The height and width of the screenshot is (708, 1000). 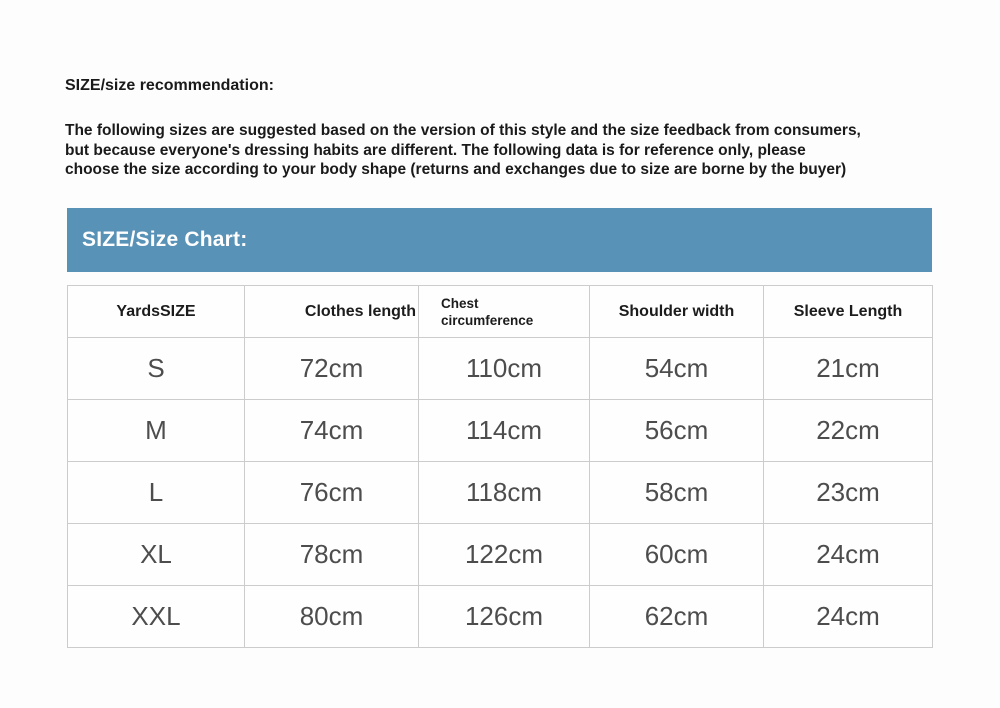 What do you see at coordinates (676, 492) in the screenshot?
I see `shoulder-width-value: 58cm` at bounding box center [676, 492].